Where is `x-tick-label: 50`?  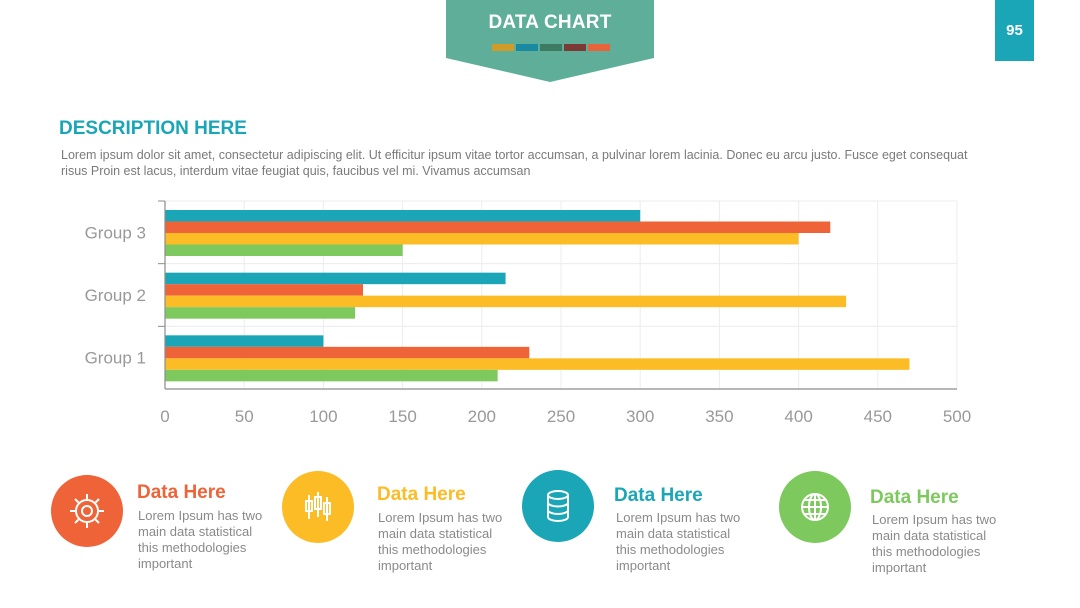 x-tick-label: 50 is located at coordinates (244, 416).